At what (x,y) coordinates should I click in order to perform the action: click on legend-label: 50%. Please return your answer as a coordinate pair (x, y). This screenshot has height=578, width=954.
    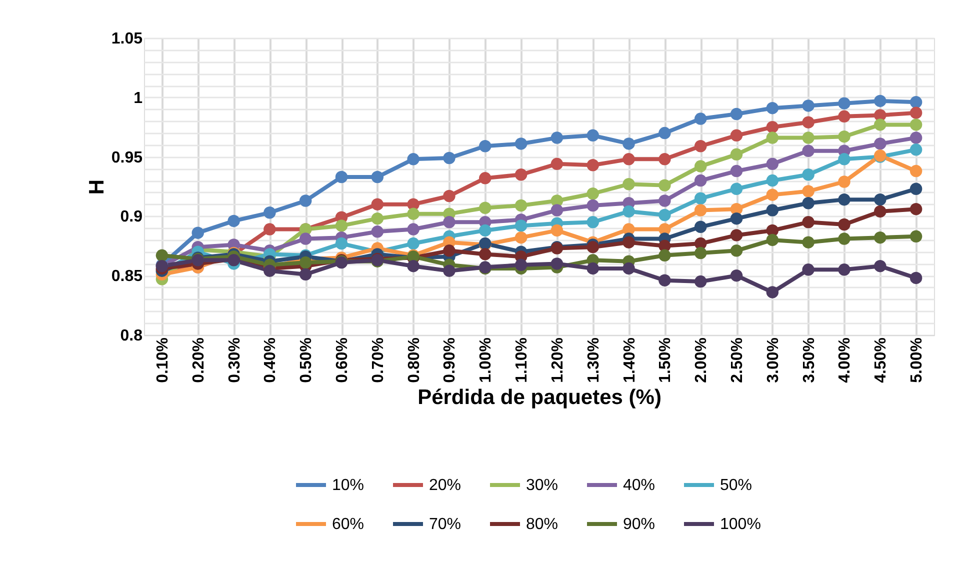
    Looking at the image, I should click on (736, 485).